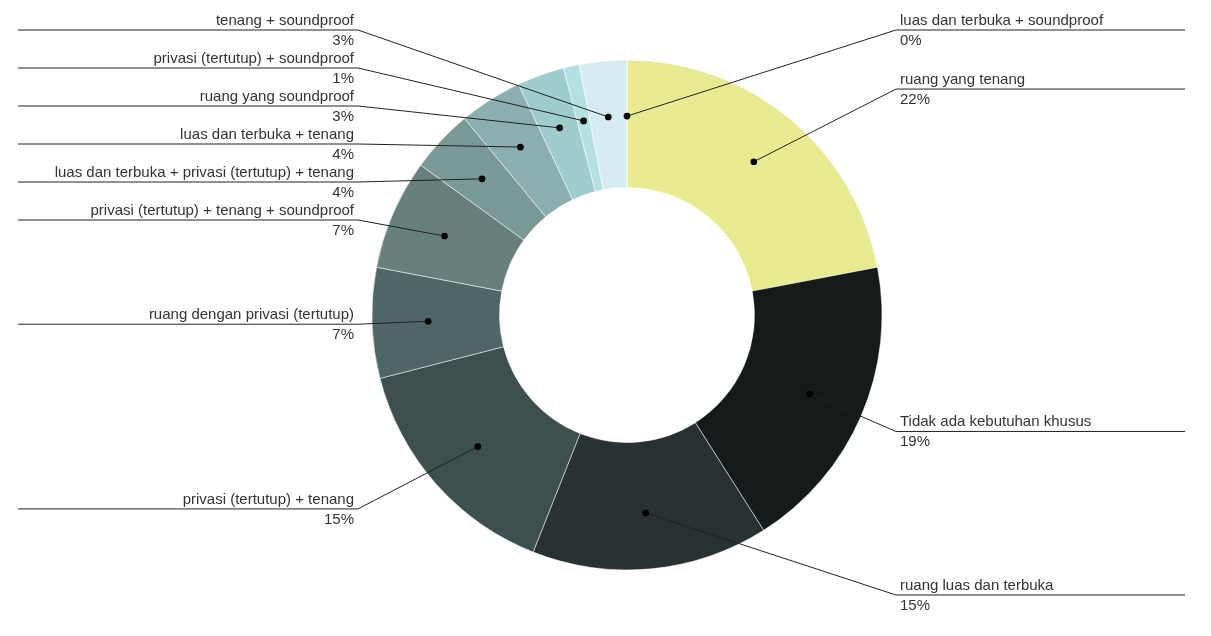 Image resolution: width=1211 pixels, height=636 pixels. I want to click on data-label: 19%, so click(915, 441).